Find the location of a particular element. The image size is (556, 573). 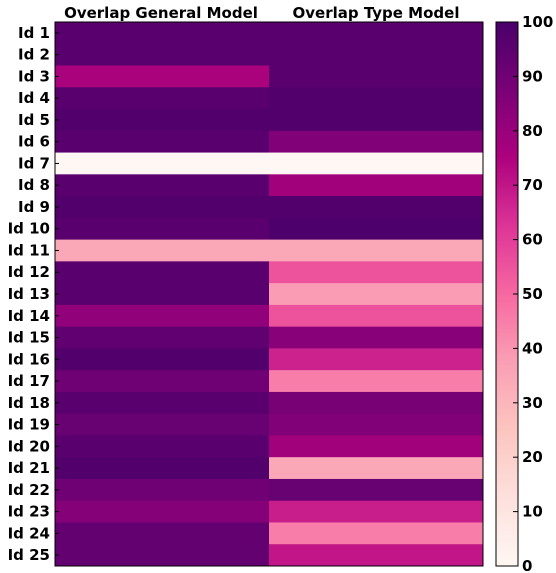

row-label: Id 2 is located at coordinates (34, 55).